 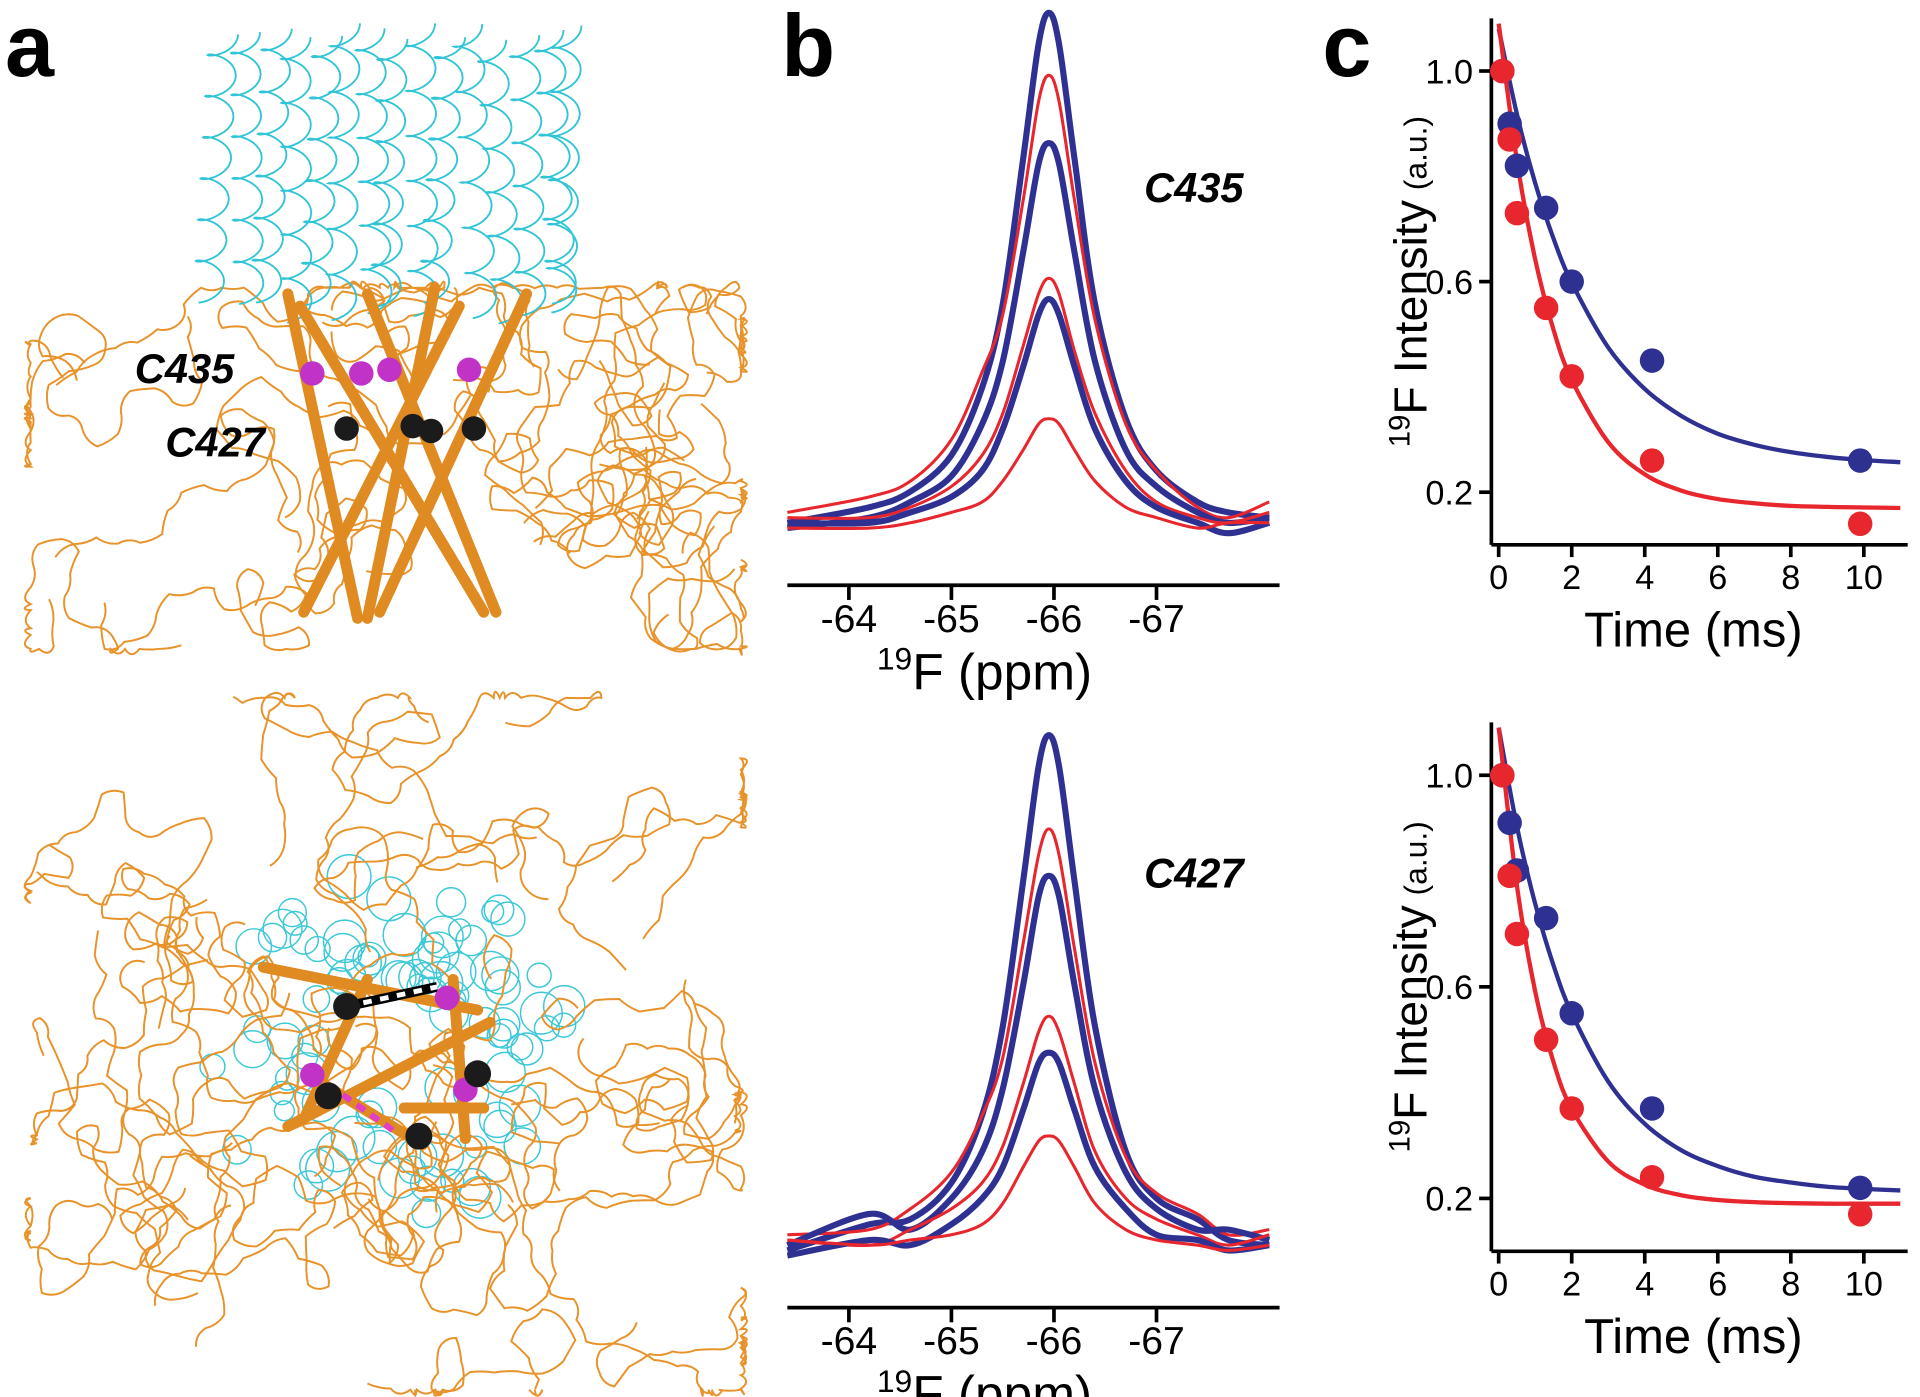 I want to click on x-tick-label: 10, so click(x=1864, y=578).